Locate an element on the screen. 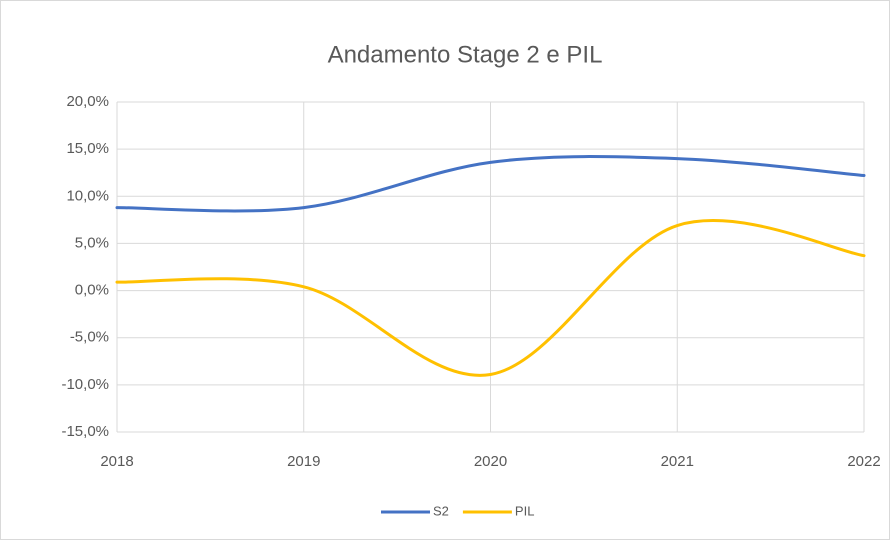  y-tick-label: 10,0% is located at coordinates (87, 195).